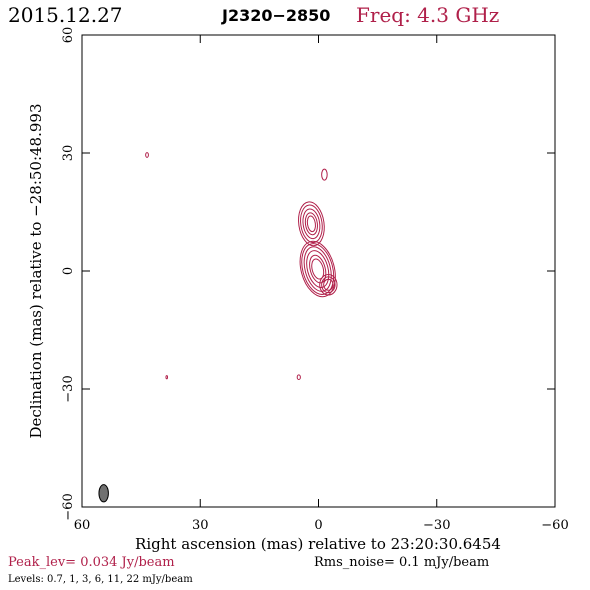 The height and width of the screenshot is (590, 590). Describe the element at coordinates (68, 506) in the screenshot. I see `y-tick-label: −60` at that location.